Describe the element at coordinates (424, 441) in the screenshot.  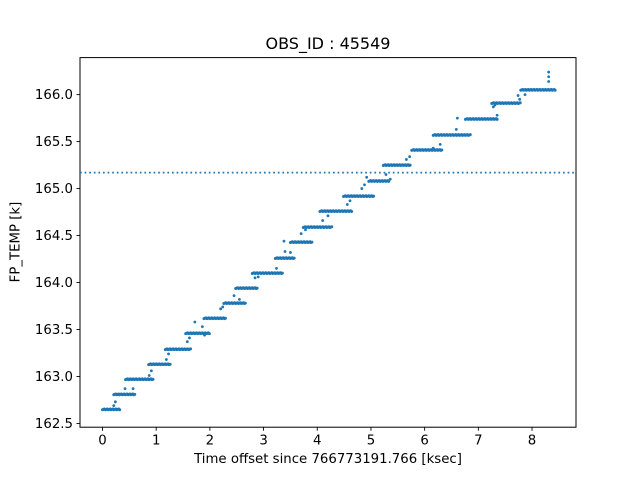
I see `x-tick-label: 6` at that location.